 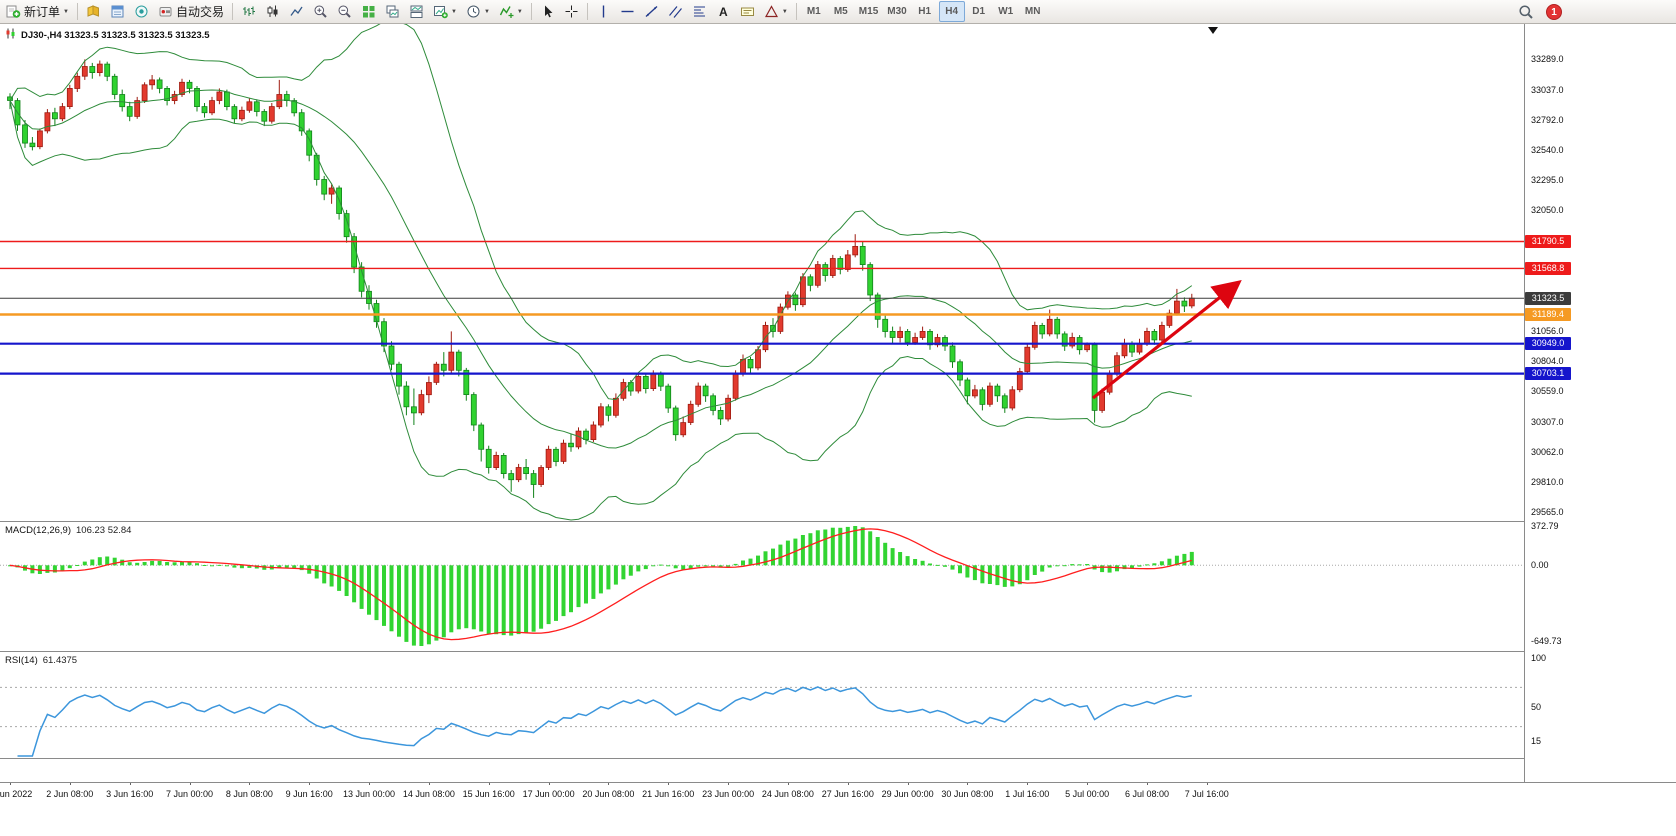 What do you see at coordinates (1213, 30) in the screenshot?
I see `chart-shift-marker-icon` at bounding box center [1213, 30].